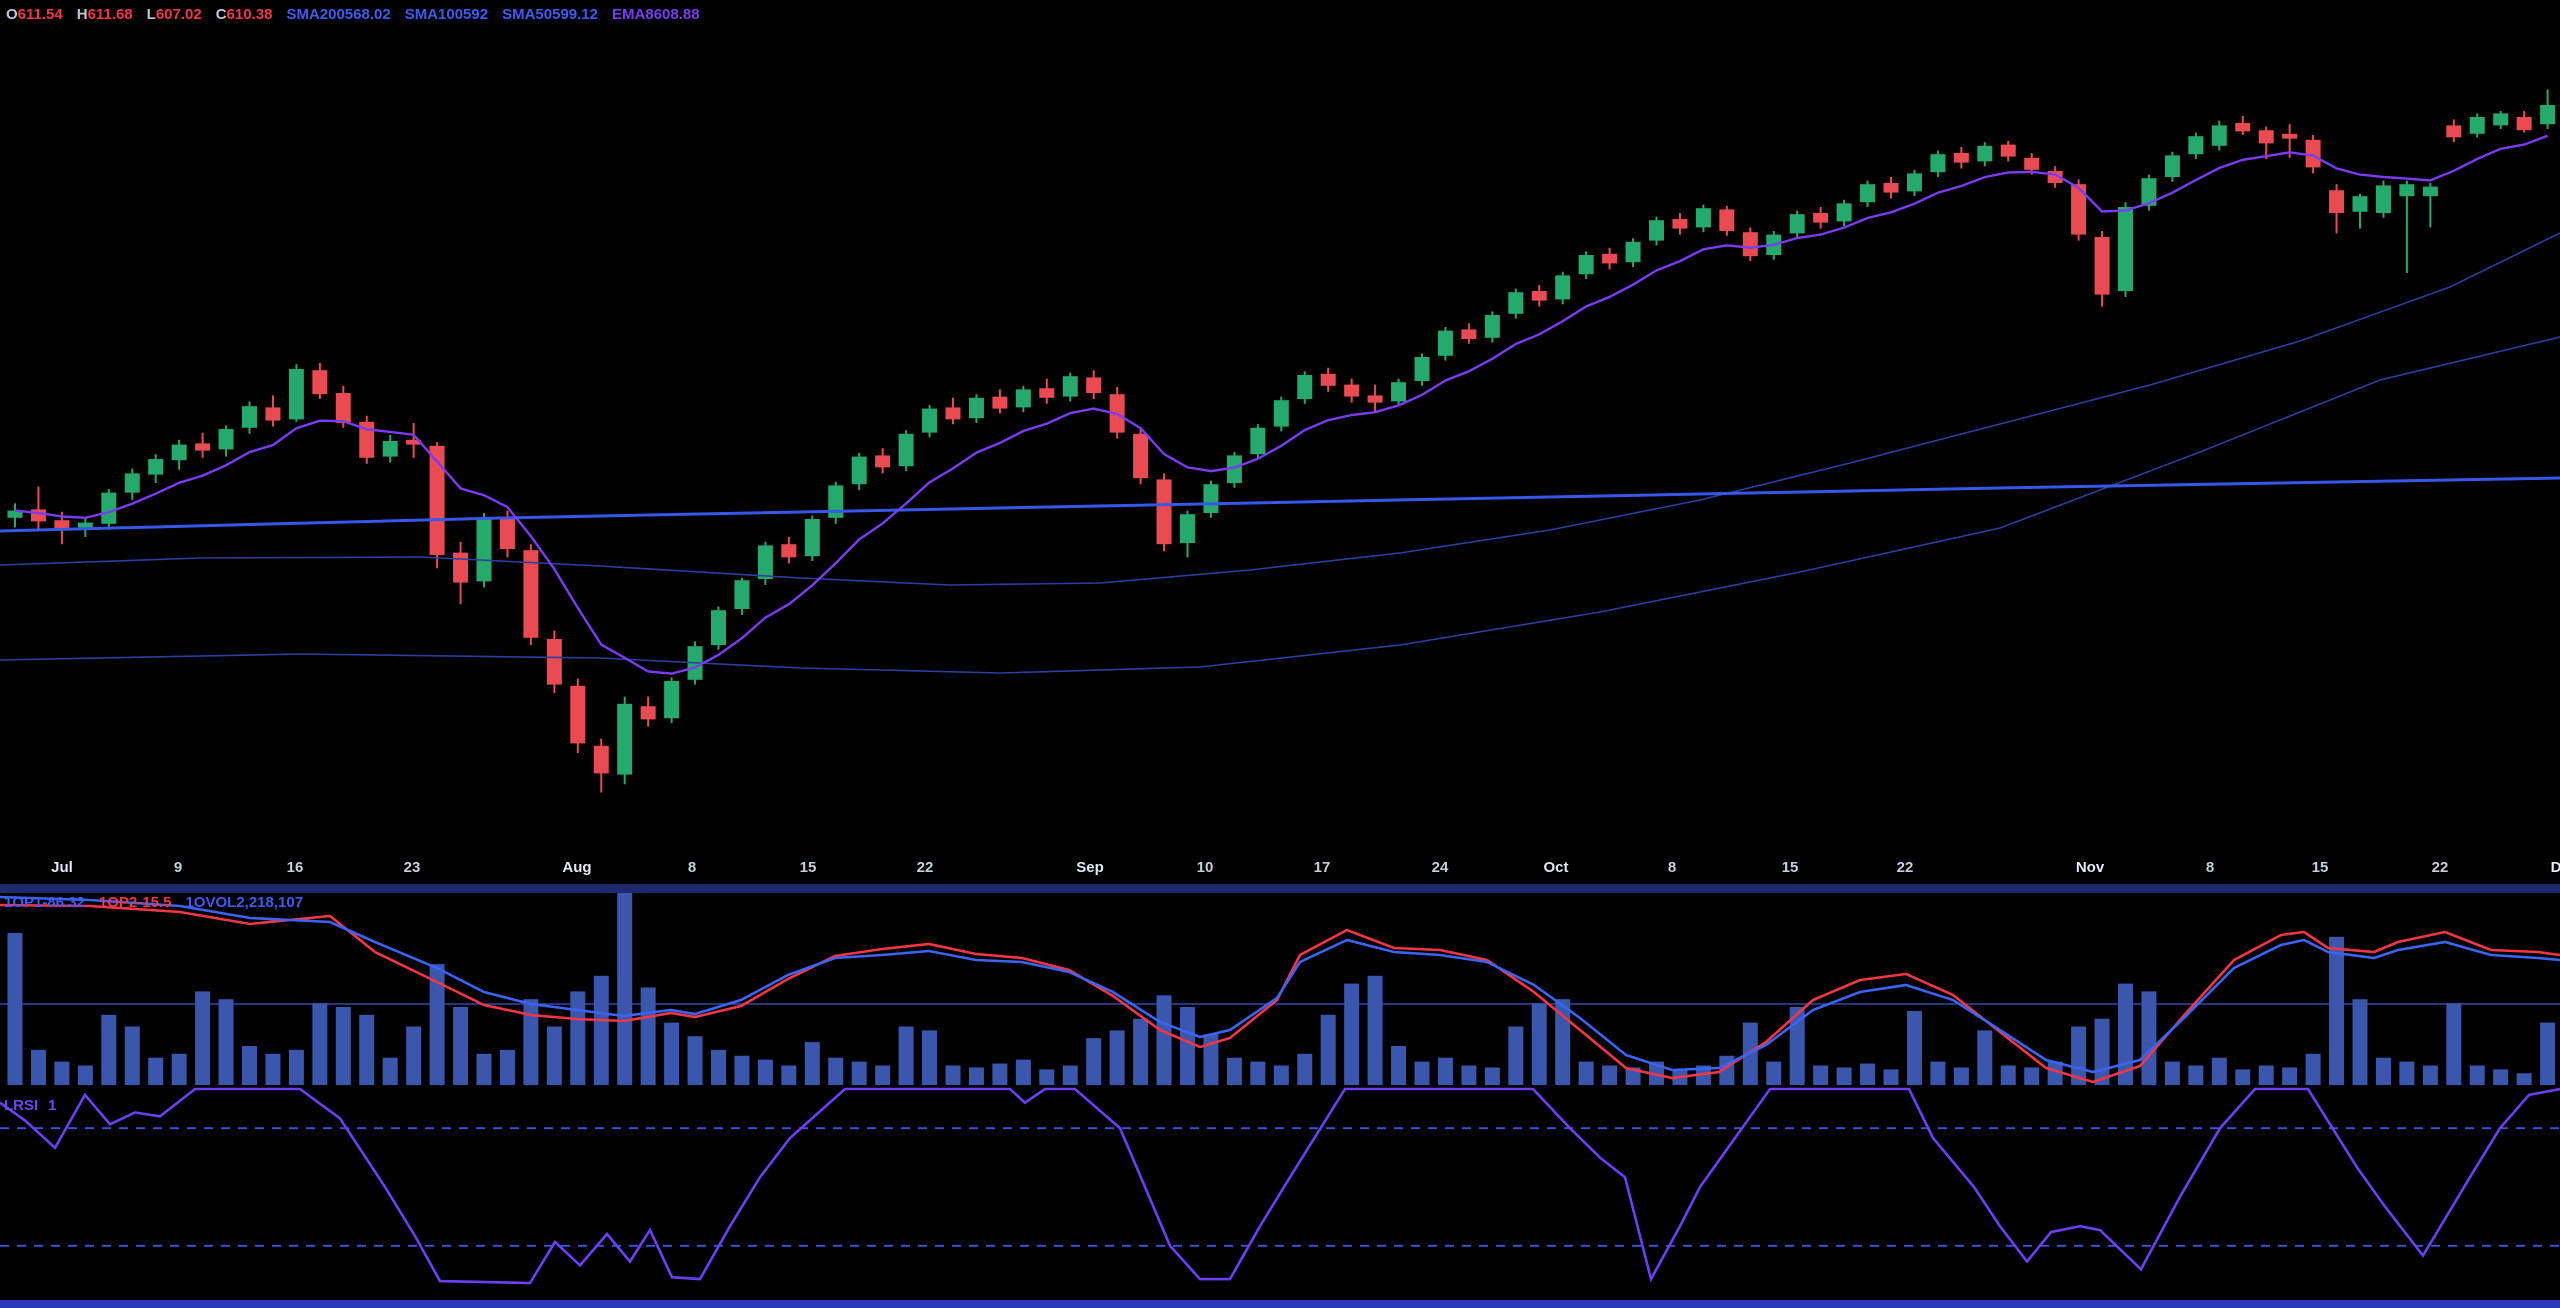  What do you see at coordinates (676, 14) in the screenshot?
I see `ema8-value: 608.88` at bounding box center [676, 14].